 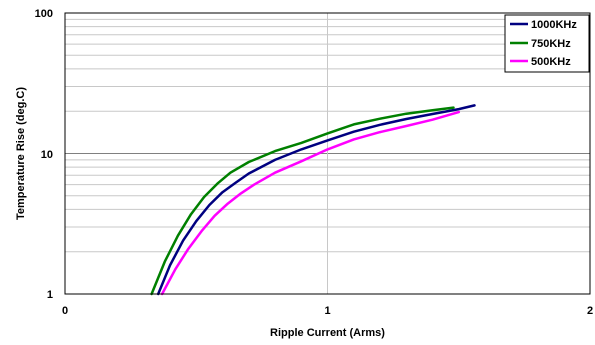 I want to click on legend-entry: 500KHz, so click(x=551, y=62).